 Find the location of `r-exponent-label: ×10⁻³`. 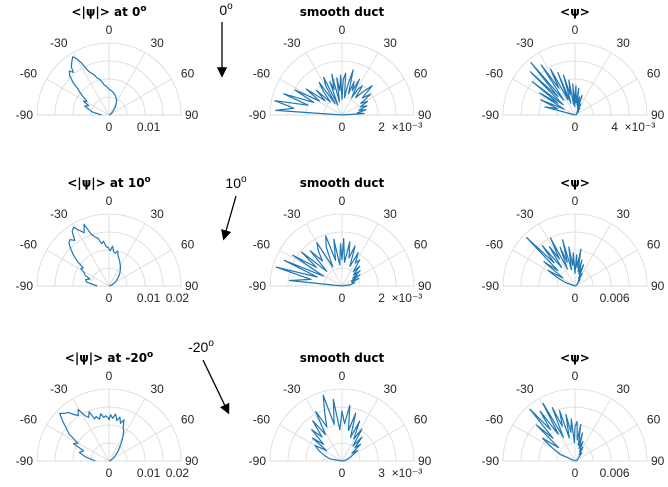

r-exponent-label: ×10⁻³ is located at coordinates (640, 127).